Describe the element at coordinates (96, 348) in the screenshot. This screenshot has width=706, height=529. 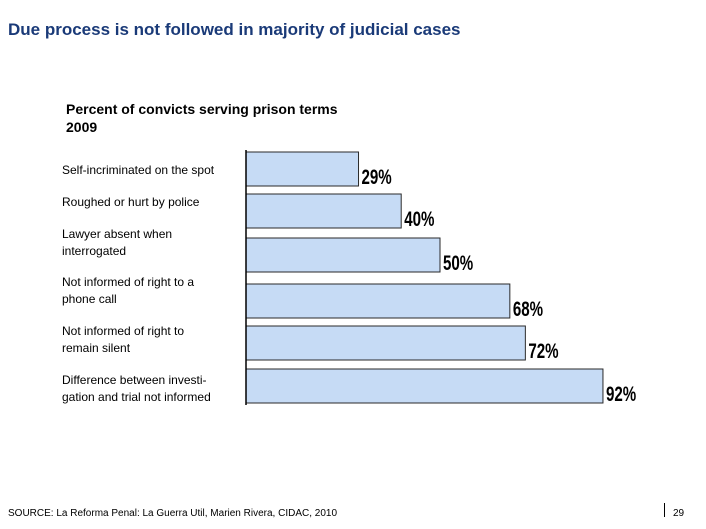
I see `category-label-5-line-2: remain silent` at that location.